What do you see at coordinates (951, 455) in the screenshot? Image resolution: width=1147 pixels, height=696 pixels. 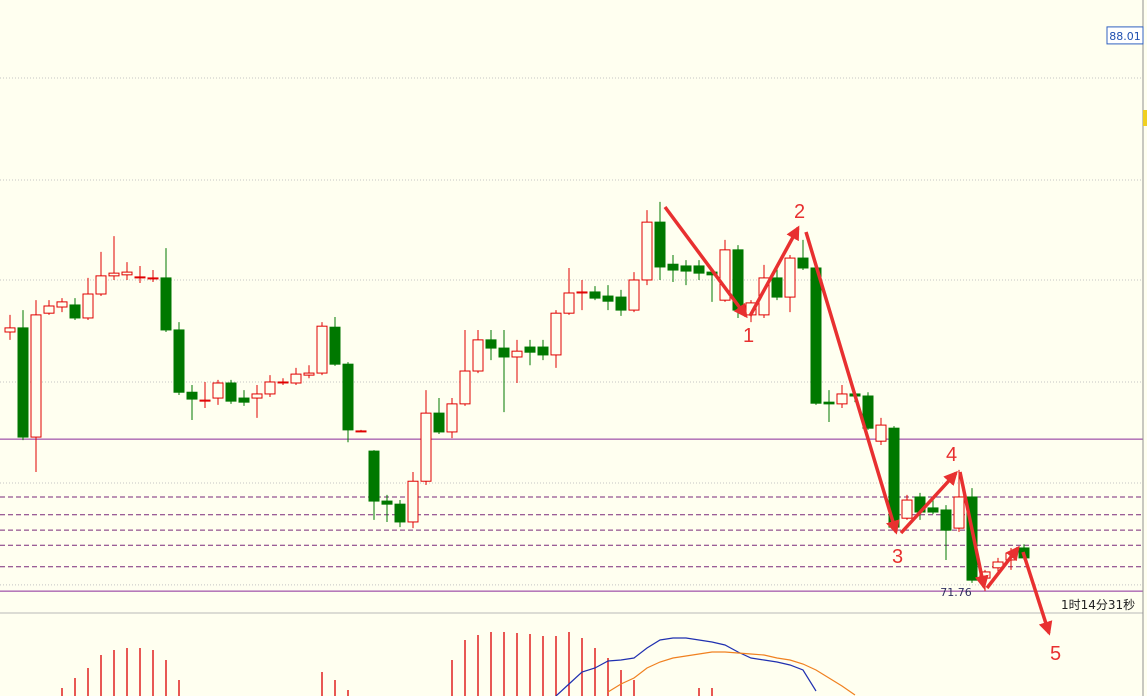 I see `wave-label: 4` at bounding box center [951, 455].